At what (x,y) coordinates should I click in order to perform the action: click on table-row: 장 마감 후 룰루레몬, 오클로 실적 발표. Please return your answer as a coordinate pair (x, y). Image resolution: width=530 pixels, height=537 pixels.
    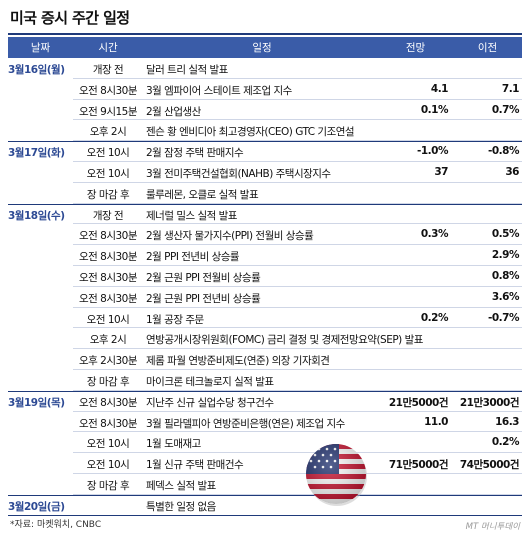
    Looking at the image, I should click on (265, 193).